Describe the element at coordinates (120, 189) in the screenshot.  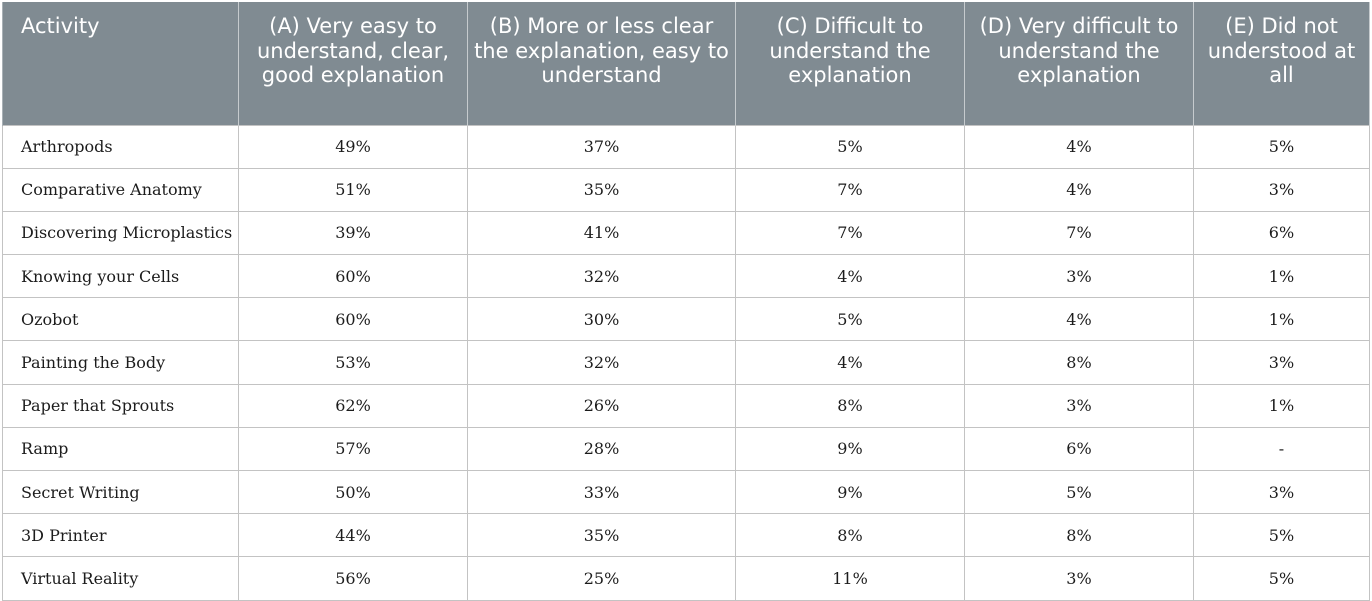
I see `cell-activity: Comparative Anatomy` at that location.